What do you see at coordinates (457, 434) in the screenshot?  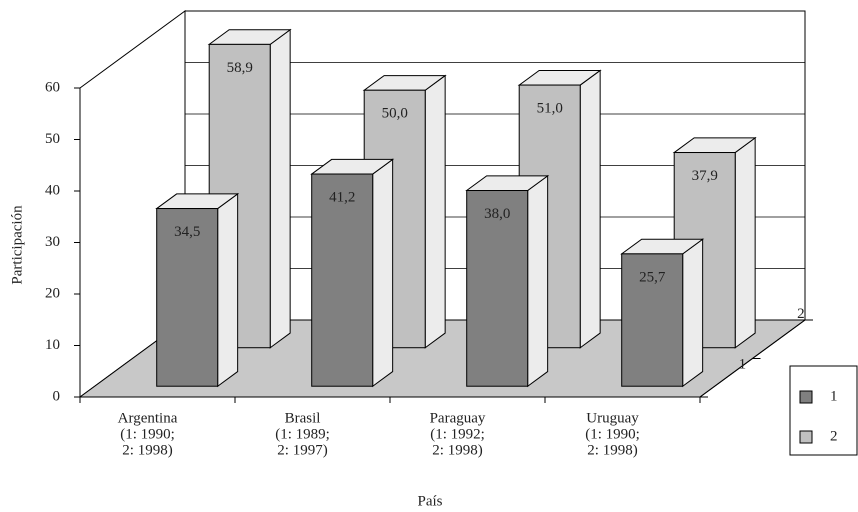 I see `x-tick-label: (1: 1992;` at bounding box center [457, 434].